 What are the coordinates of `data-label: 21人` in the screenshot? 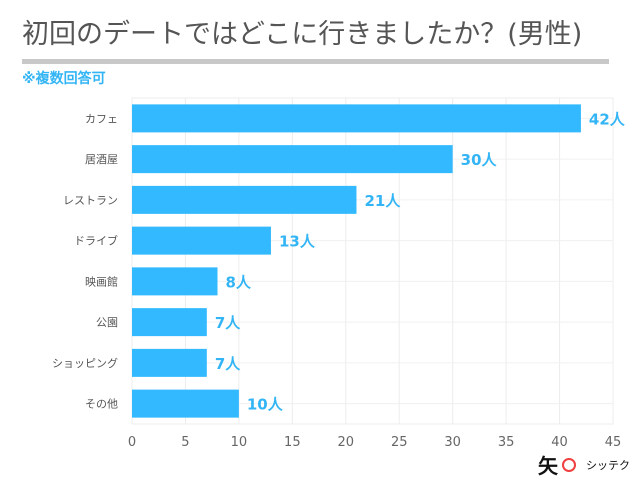 It's located at (382, 201).